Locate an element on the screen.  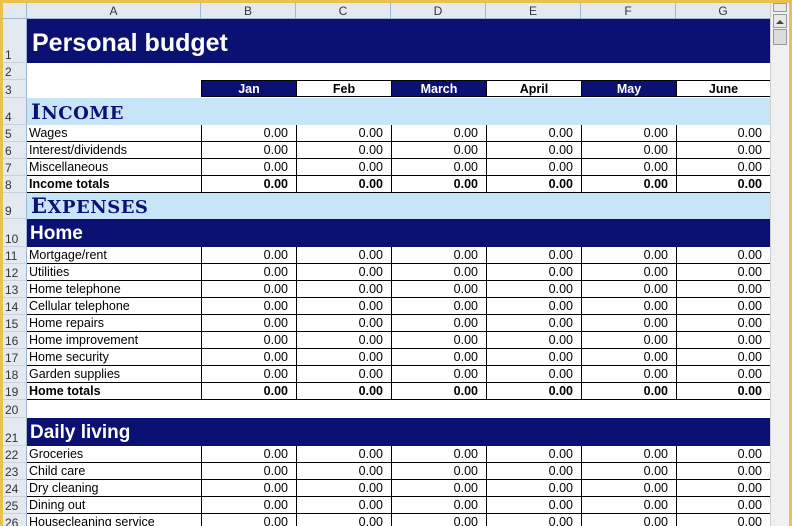
column-header-a: A is located at coordinates (114, 11).